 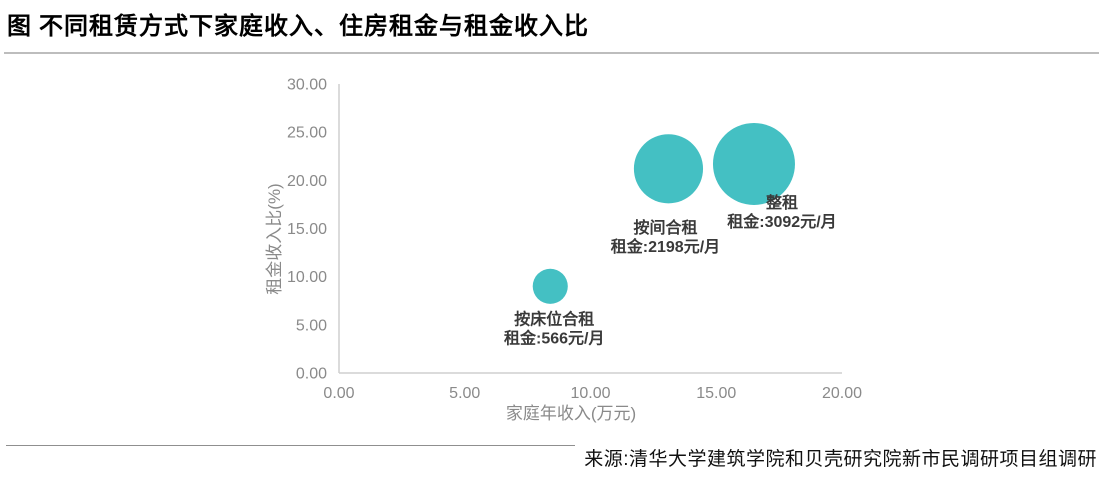 What do you see at coordinates (665, 246) in the screenshot?
I see `bubble-rent-label: 租金:2198元/月` at bounding box center [665, 246].